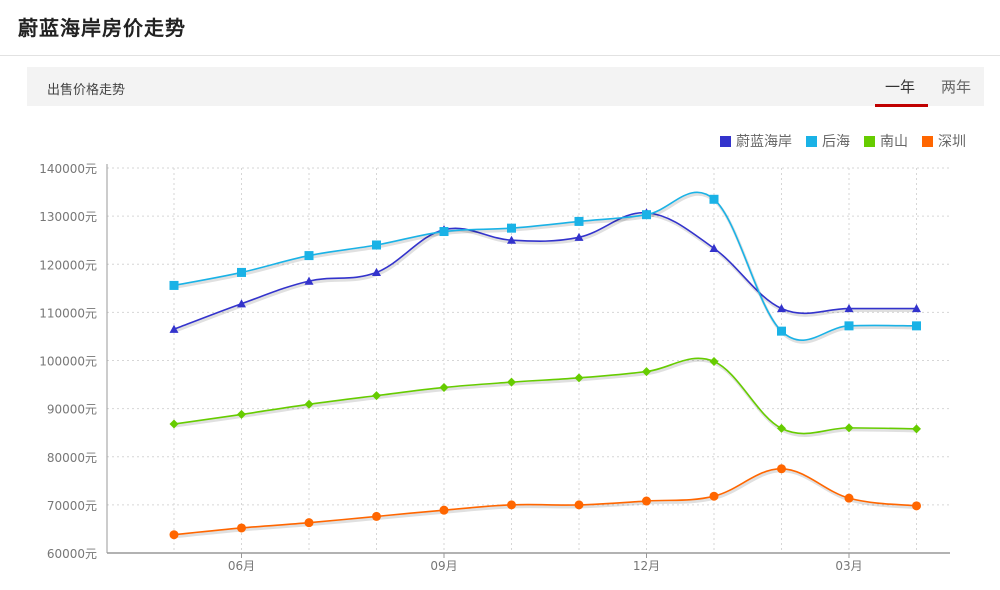 The image size is (1000, 590). Describe the element at coordinates (86, 90) in the screenshot. I see `tabbar-label: 出售价格走势` at that location.